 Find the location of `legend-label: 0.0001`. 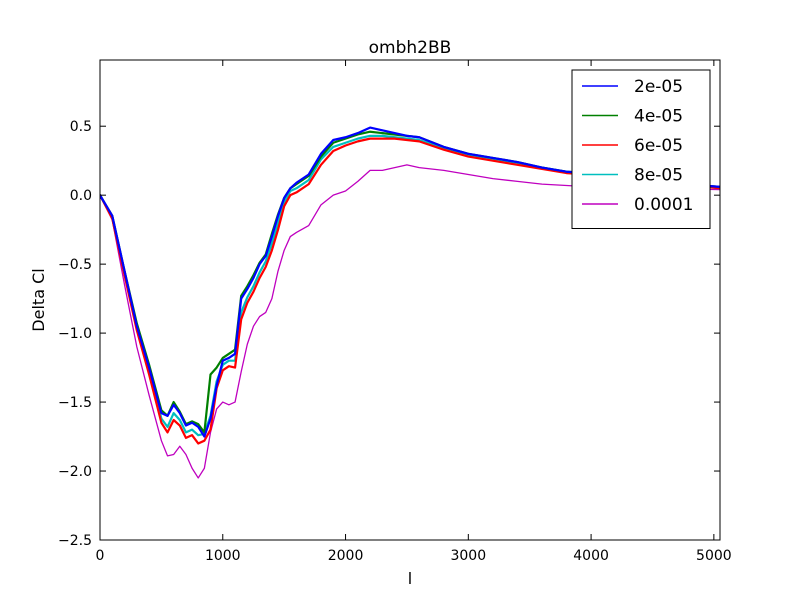

legend-label: 0.0001 is located at coordinates (663, 205).